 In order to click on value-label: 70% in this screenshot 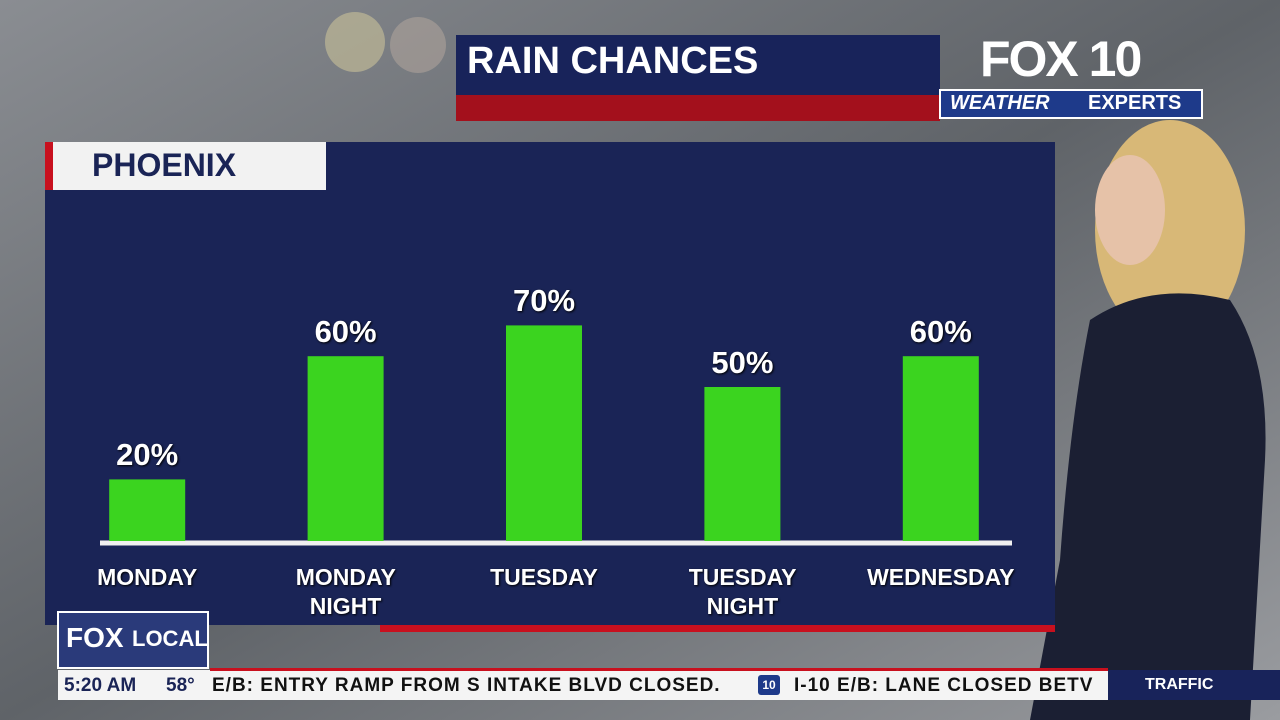, I will do `click(544, 301)`.